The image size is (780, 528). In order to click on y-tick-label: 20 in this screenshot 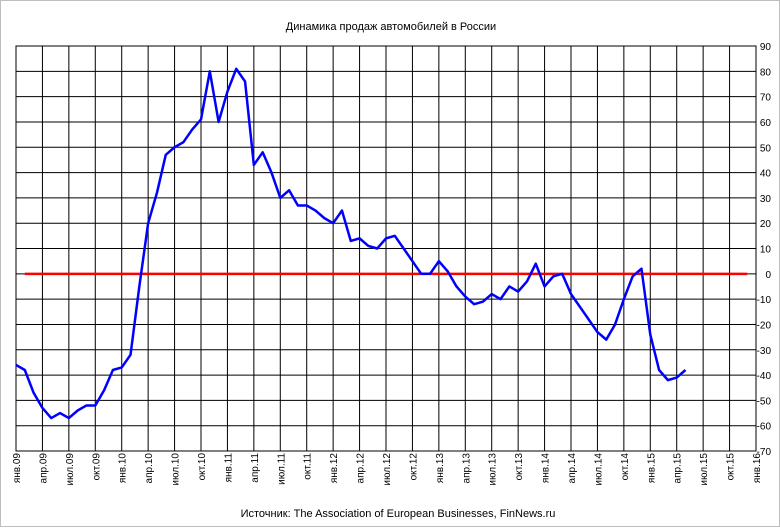, I will do `click(766, 224)`.